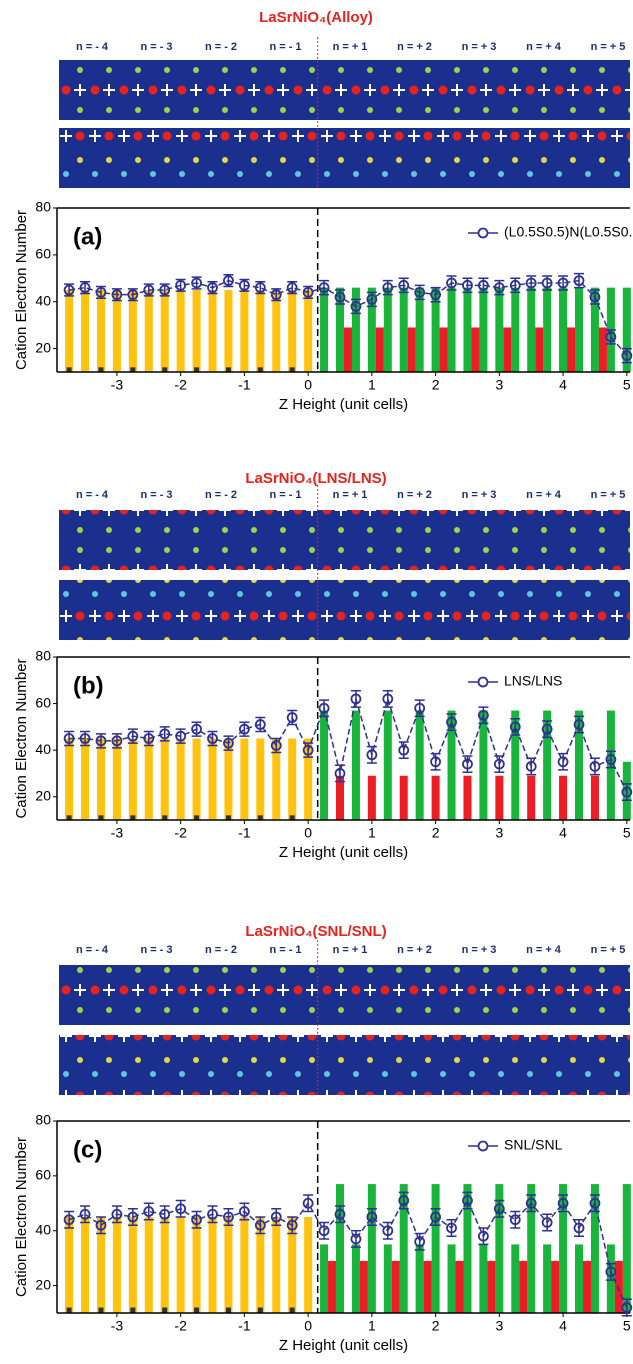 The height and width of the screenshot is (1364, 633). What do you see at coordinates (43, 1175) in the screenshot?
I see `y-tick-label: 60` at bounding box center [43, 1175].